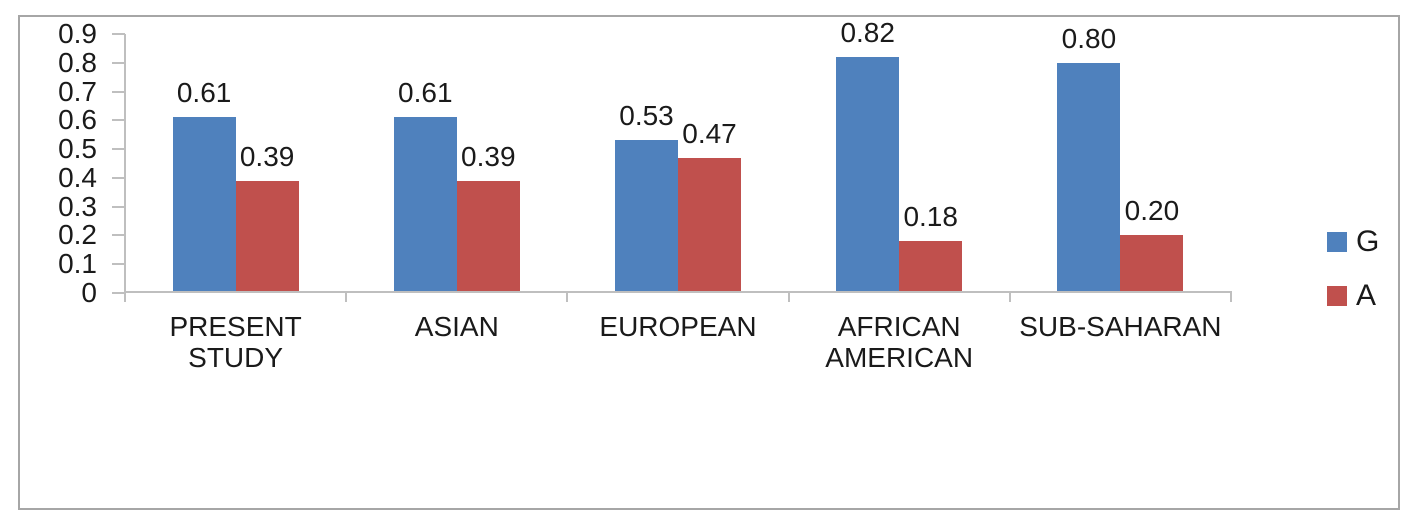 The height and width of the screenshot is (530, 1417). I want to click on data-label-A-category-1: 0.39, so click(488, 156).